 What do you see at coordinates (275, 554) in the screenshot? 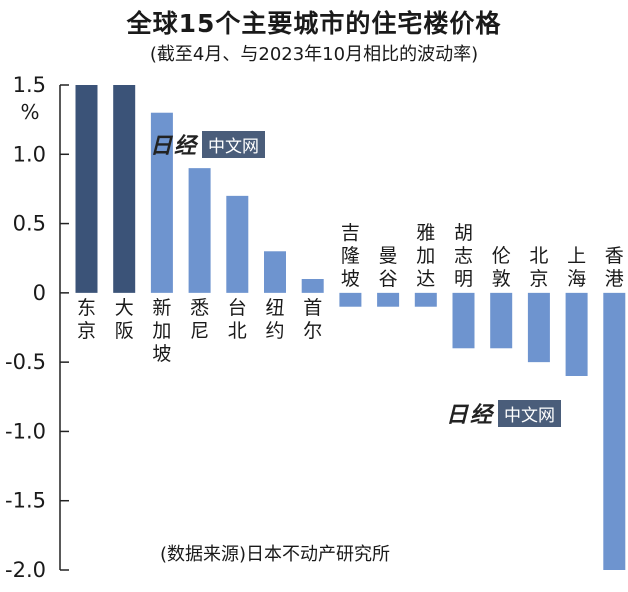
I see `source-note: (数据来源)日本不动产研究所` at bounding box center [275, 554].